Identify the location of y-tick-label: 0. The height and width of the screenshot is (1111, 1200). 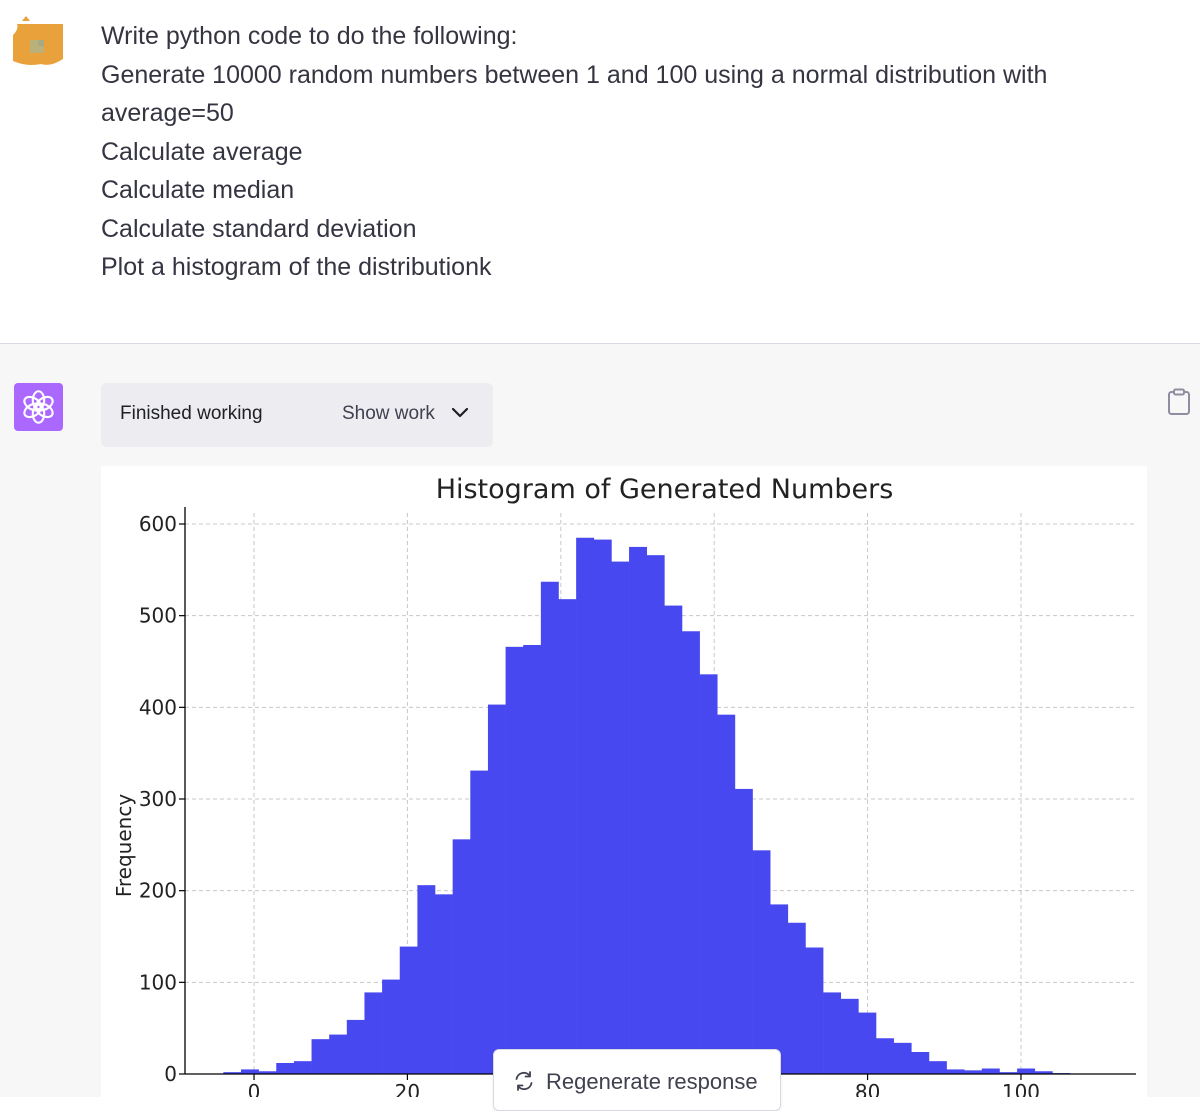
(170, 1074).